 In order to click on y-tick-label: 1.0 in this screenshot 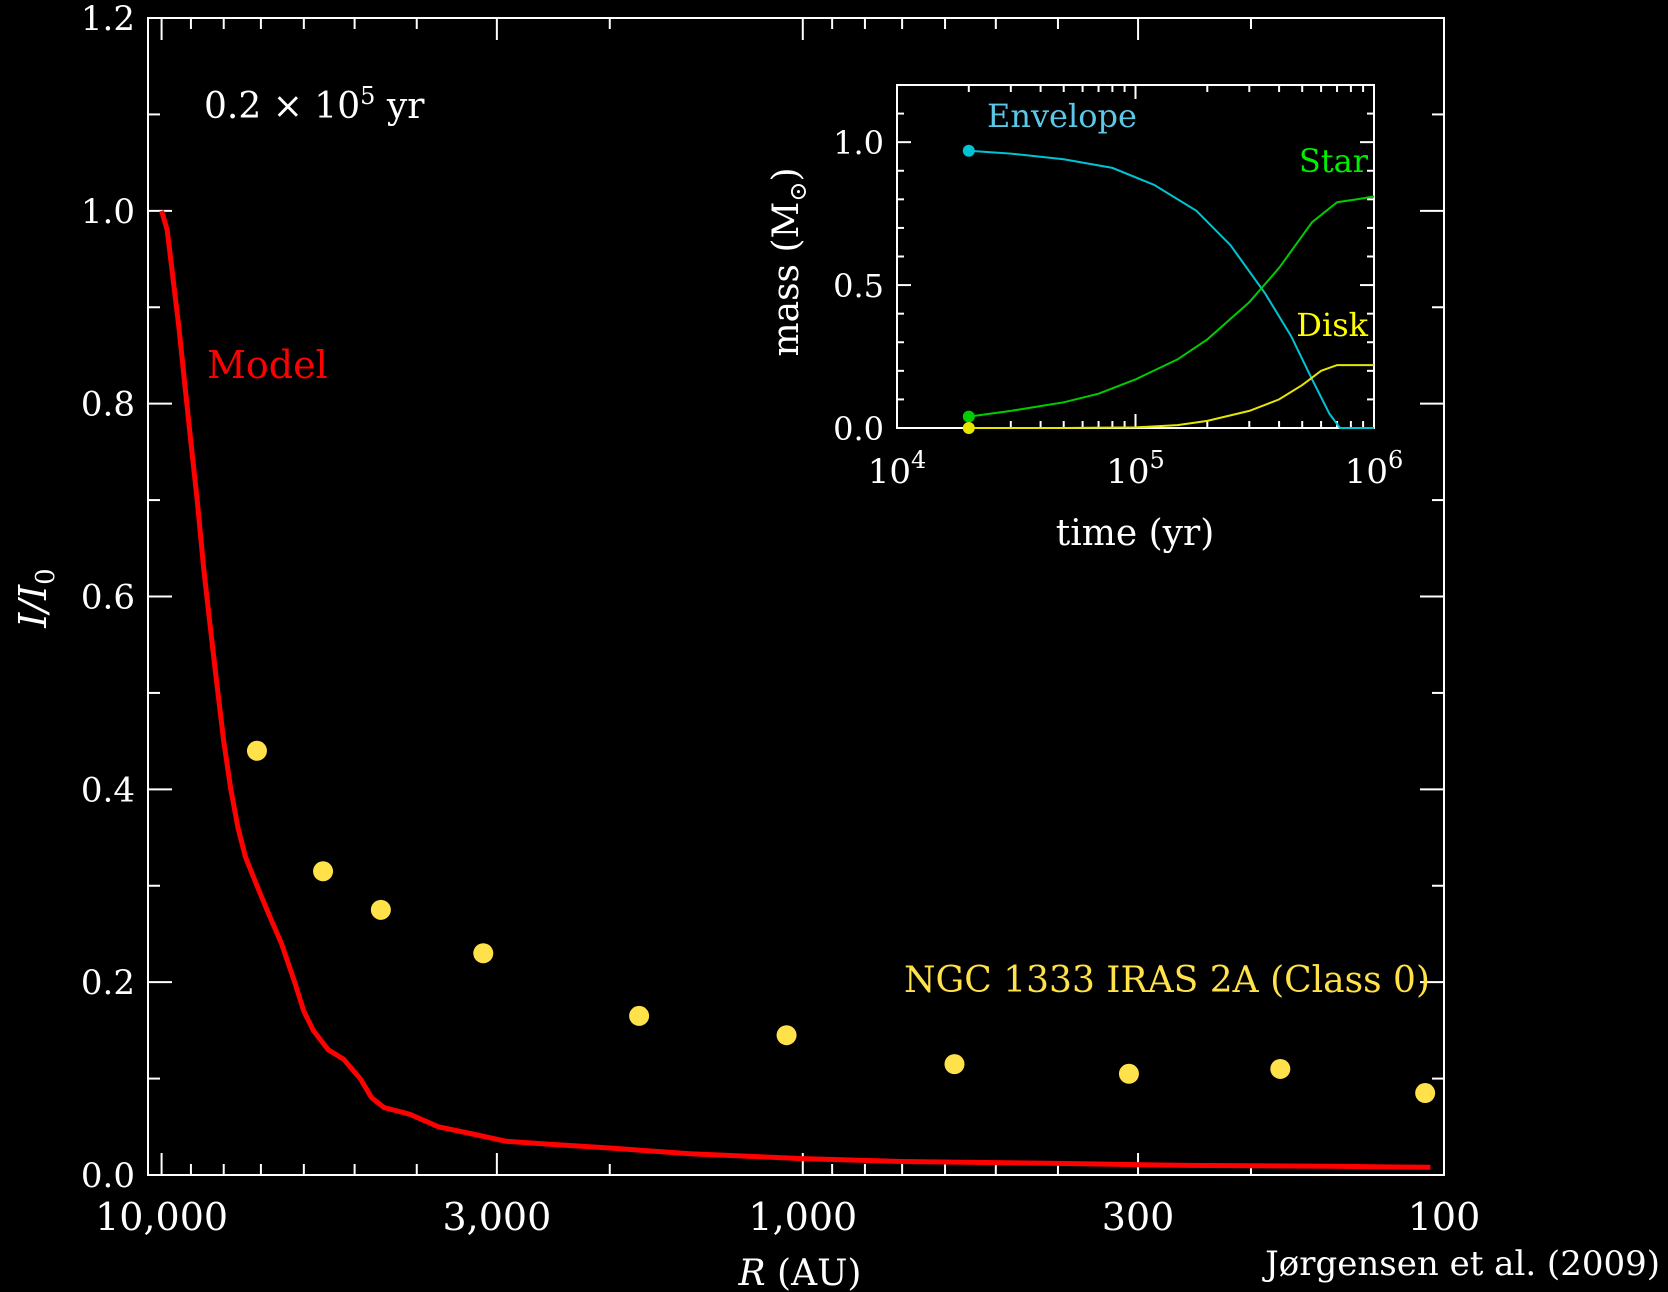, I will do `click(108, 212)`.